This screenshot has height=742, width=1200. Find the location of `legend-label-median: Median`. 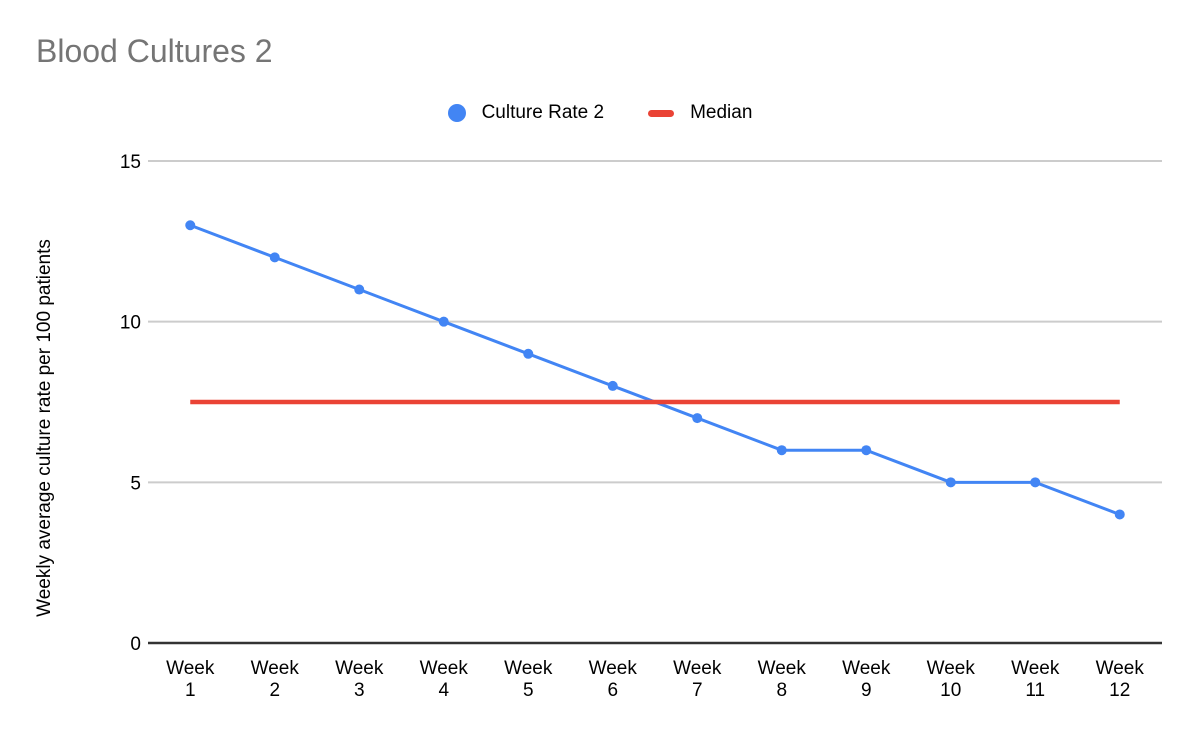

legend-label-median: Median is located at coordinates (721, 112).